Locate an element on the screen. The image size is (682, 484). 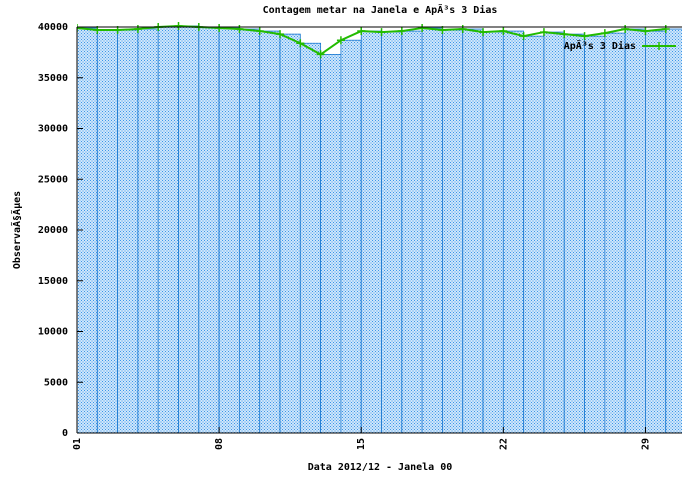
x-tick-label: 29 is located at coordinates (645, 444).